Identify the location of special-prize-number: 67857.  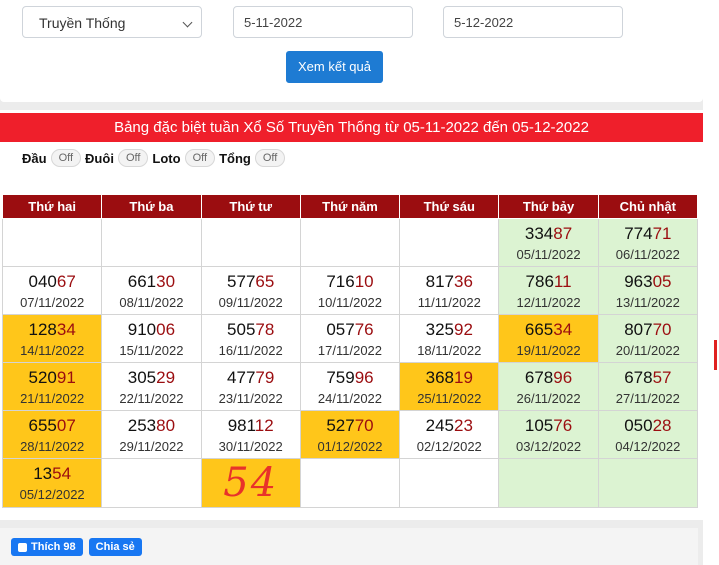
(648, 378).